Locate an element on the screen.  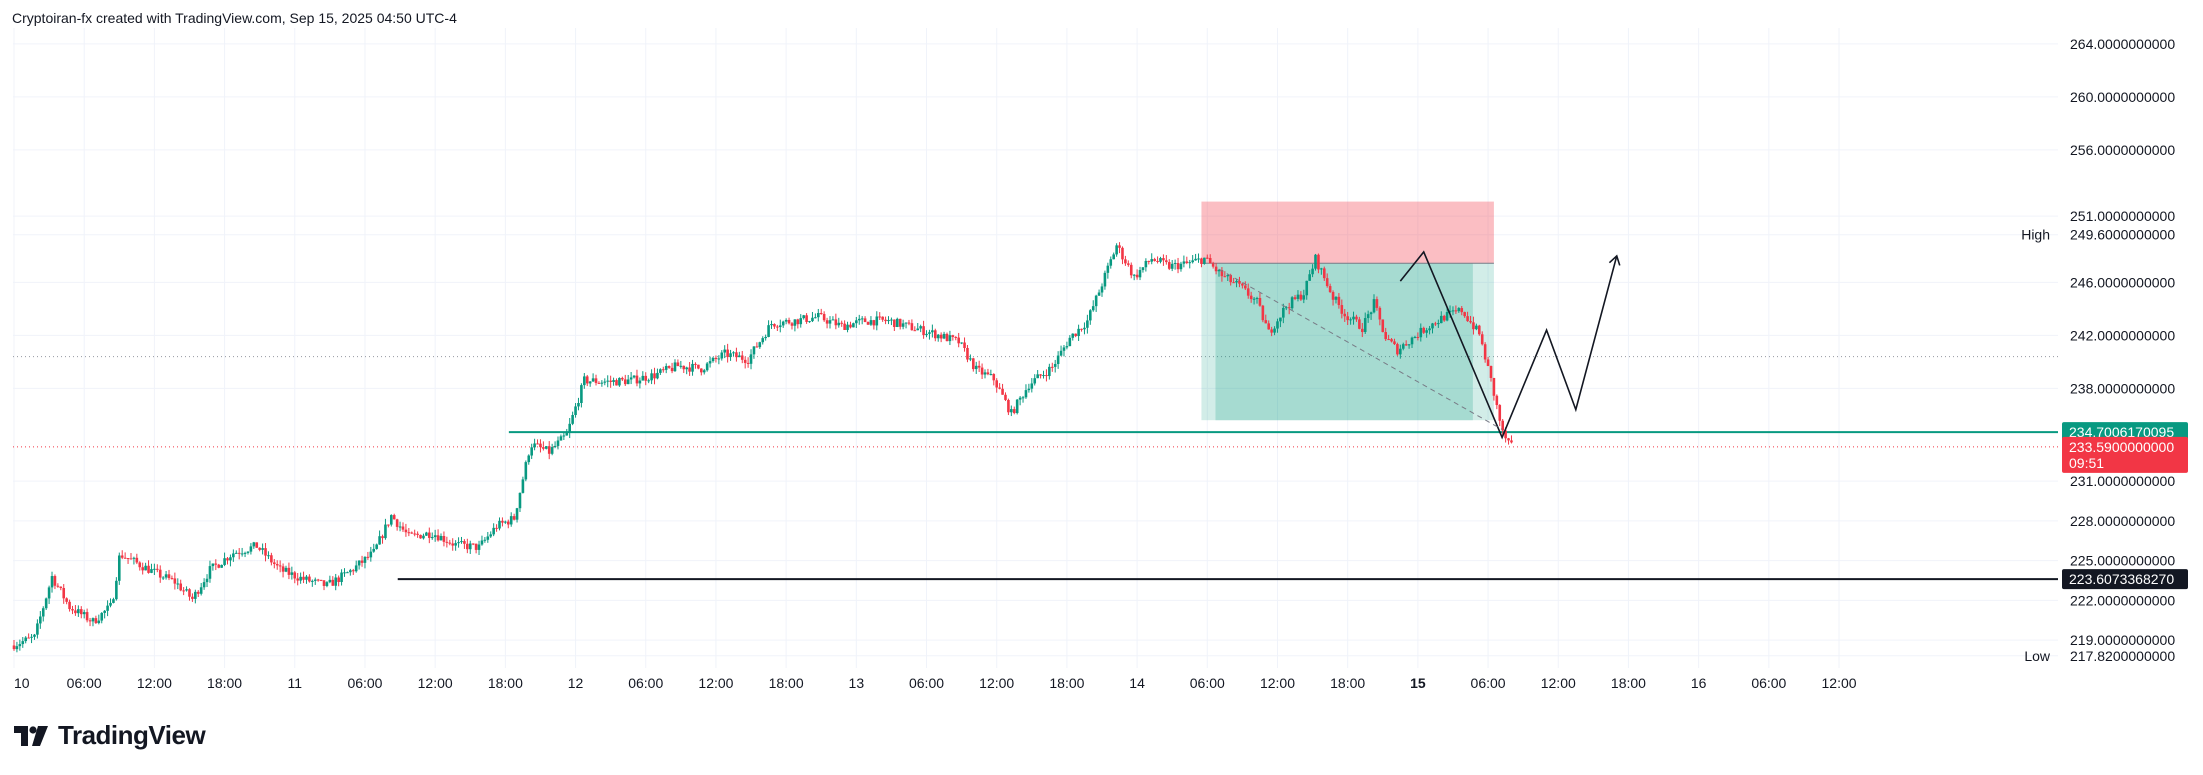
x-tick-label: 12:00 is located at coordinates (1277, 683).